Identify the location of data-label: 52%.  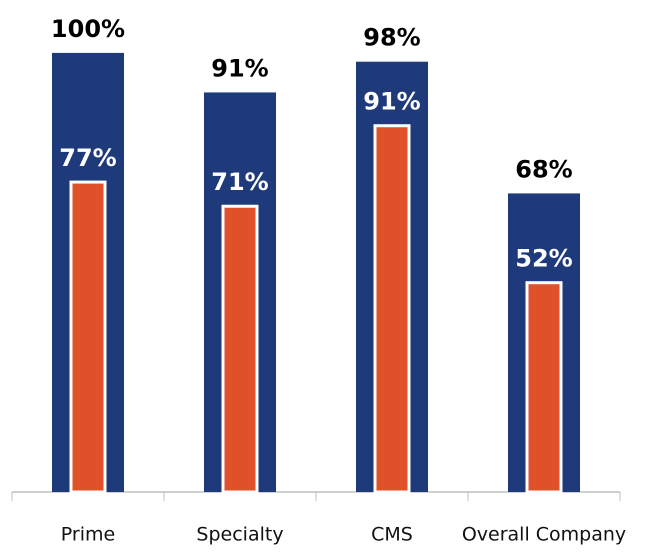
(543, 259).